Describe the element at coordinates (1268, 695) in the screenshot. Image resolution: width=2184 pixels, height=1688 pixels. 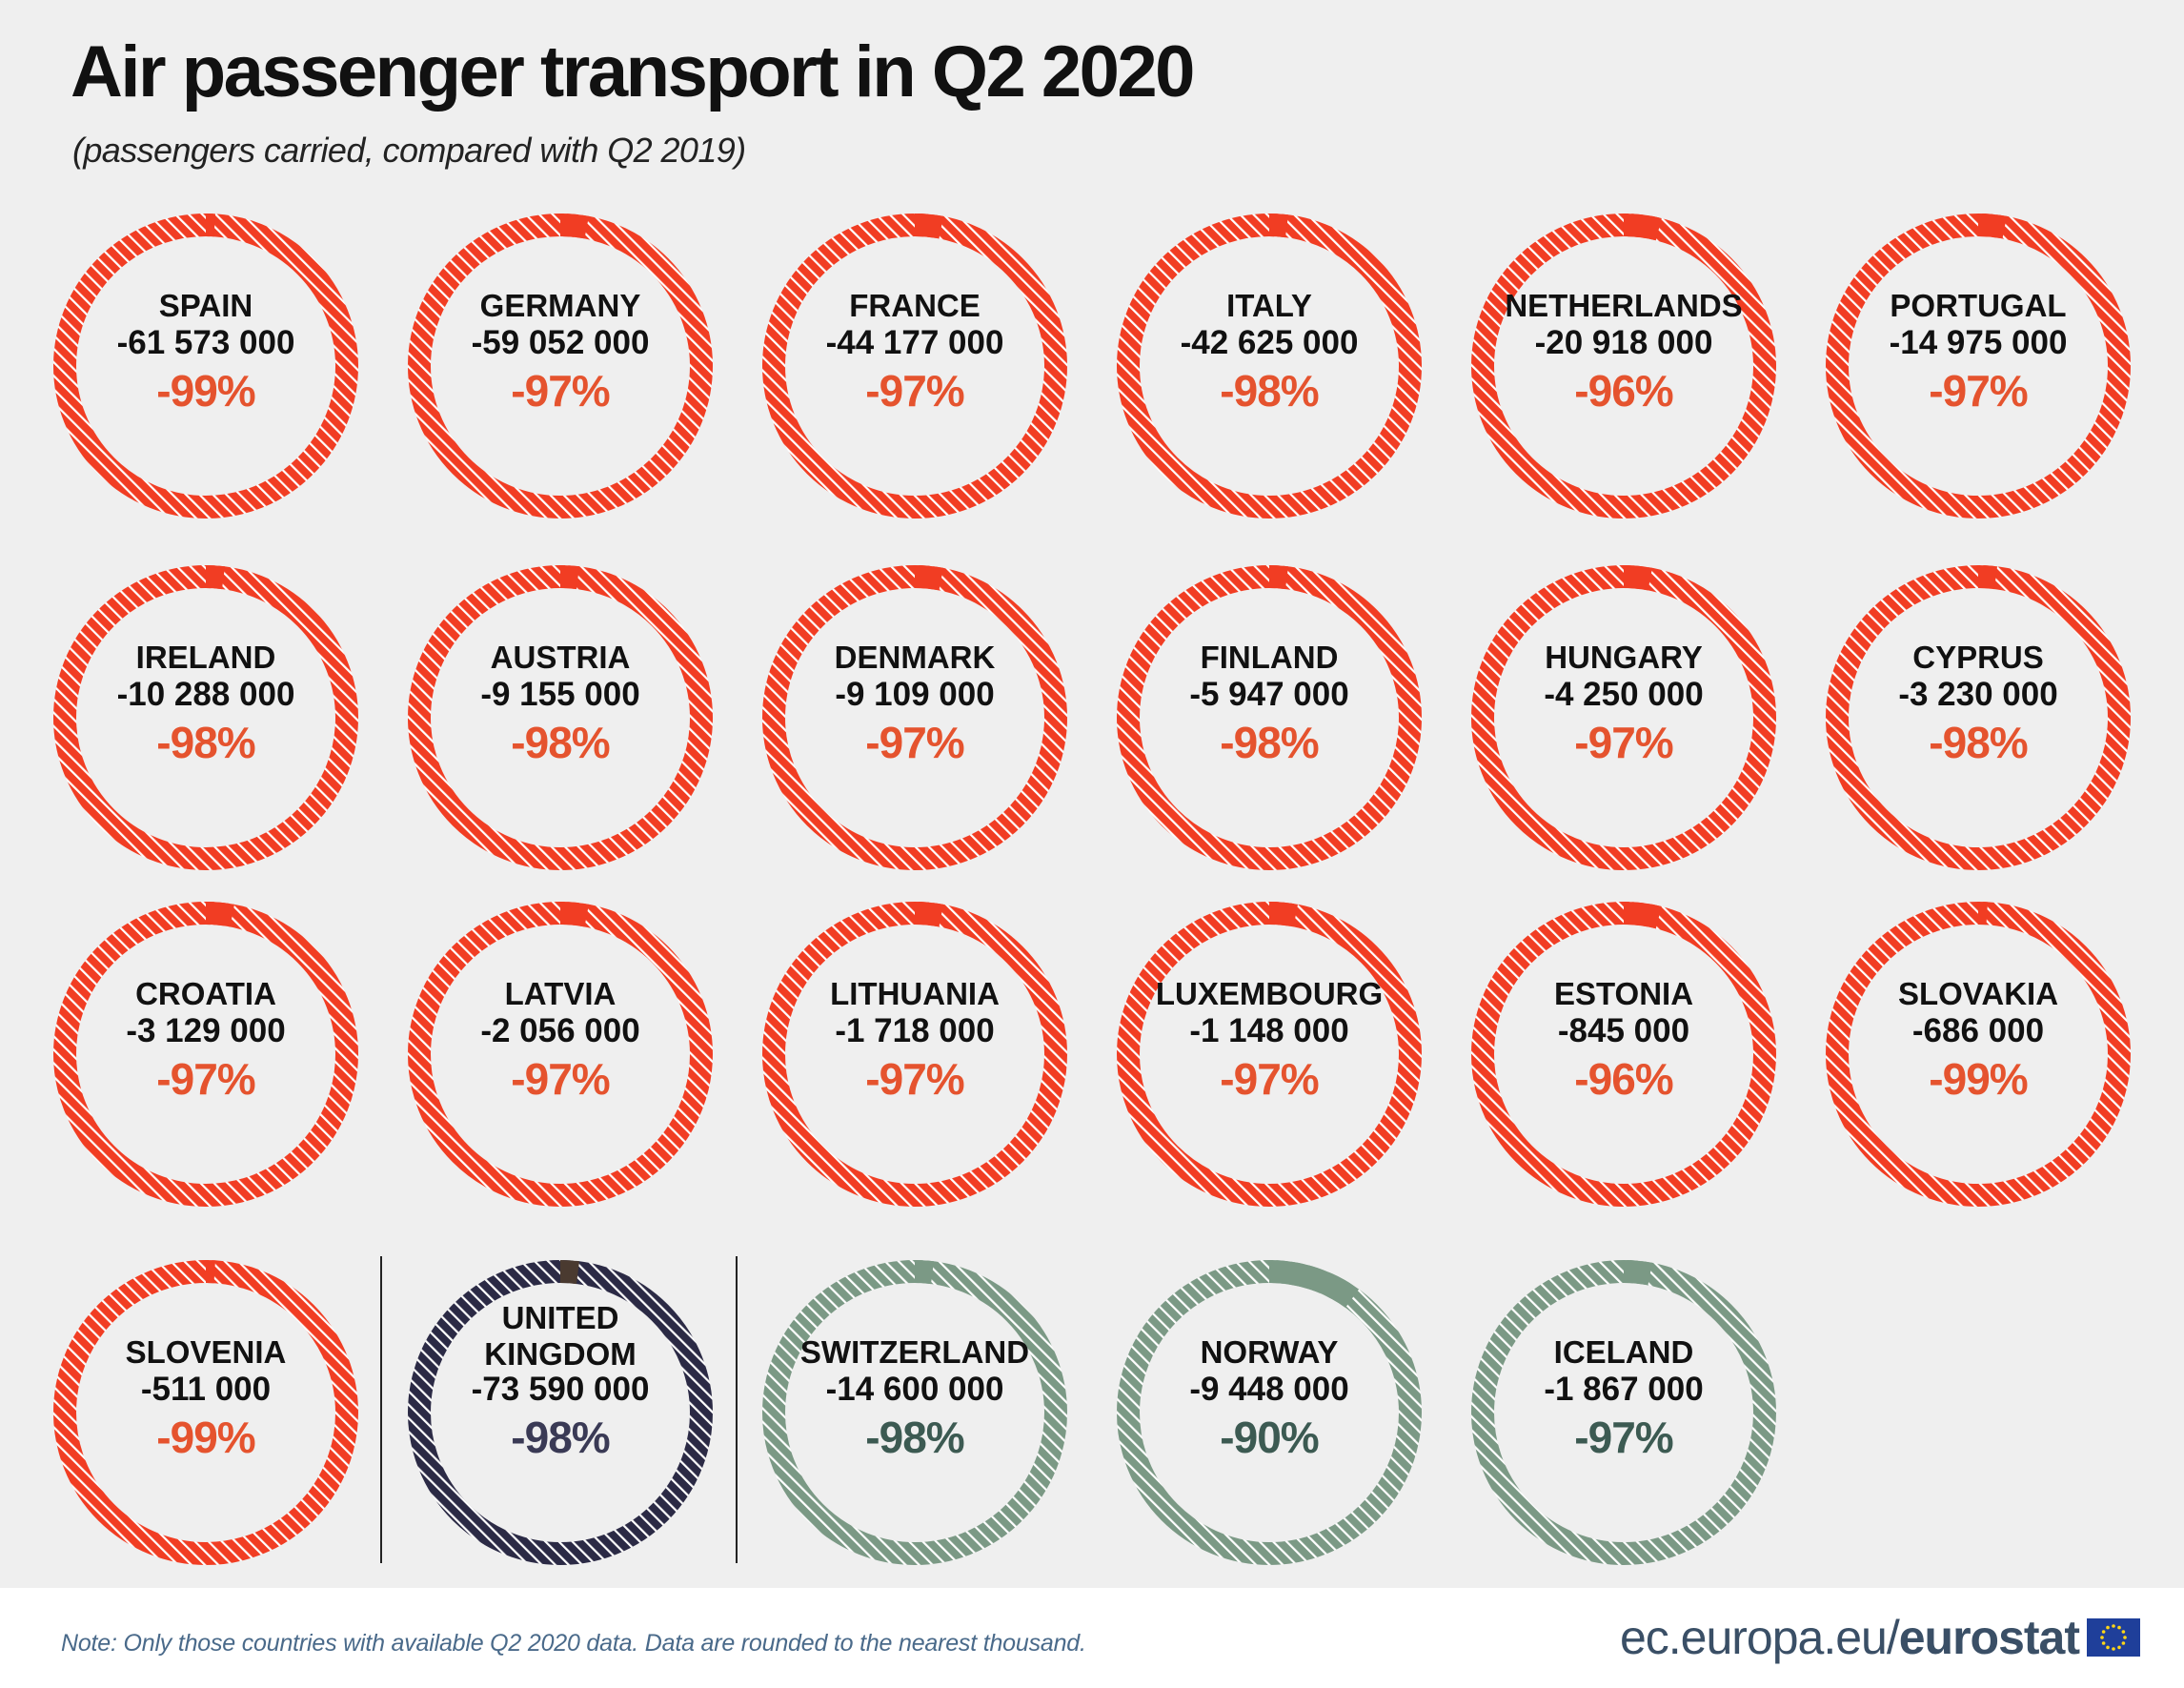
I see `change-label: -5 947 000` at that location.